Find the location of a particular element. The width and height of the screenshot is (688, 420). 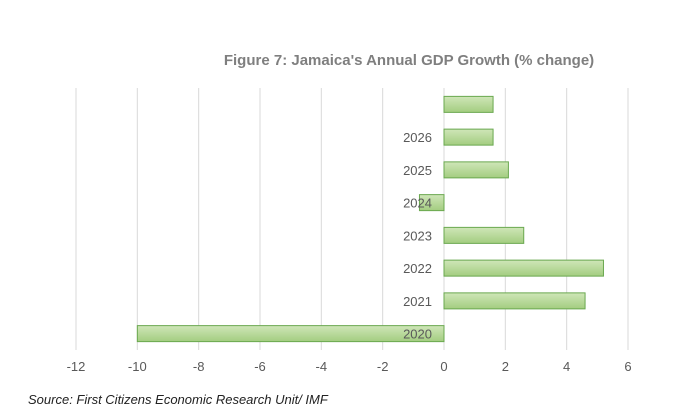

x-tick-label: -4 is located at coordinates (322, 366).